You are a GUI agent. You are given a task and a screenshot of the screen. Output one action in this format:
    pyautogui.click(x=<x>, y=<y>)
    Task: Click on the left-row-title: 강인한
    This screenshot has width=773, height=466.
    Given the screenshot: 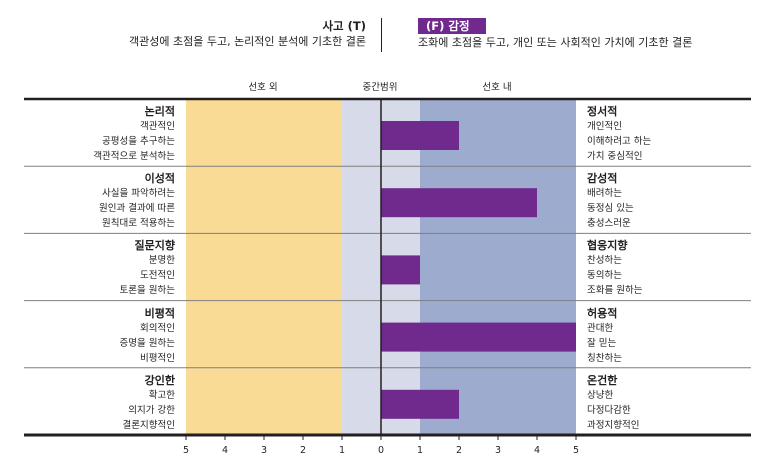 What is the action you would take?
    pyautogui.click(x=159, y=380)
    